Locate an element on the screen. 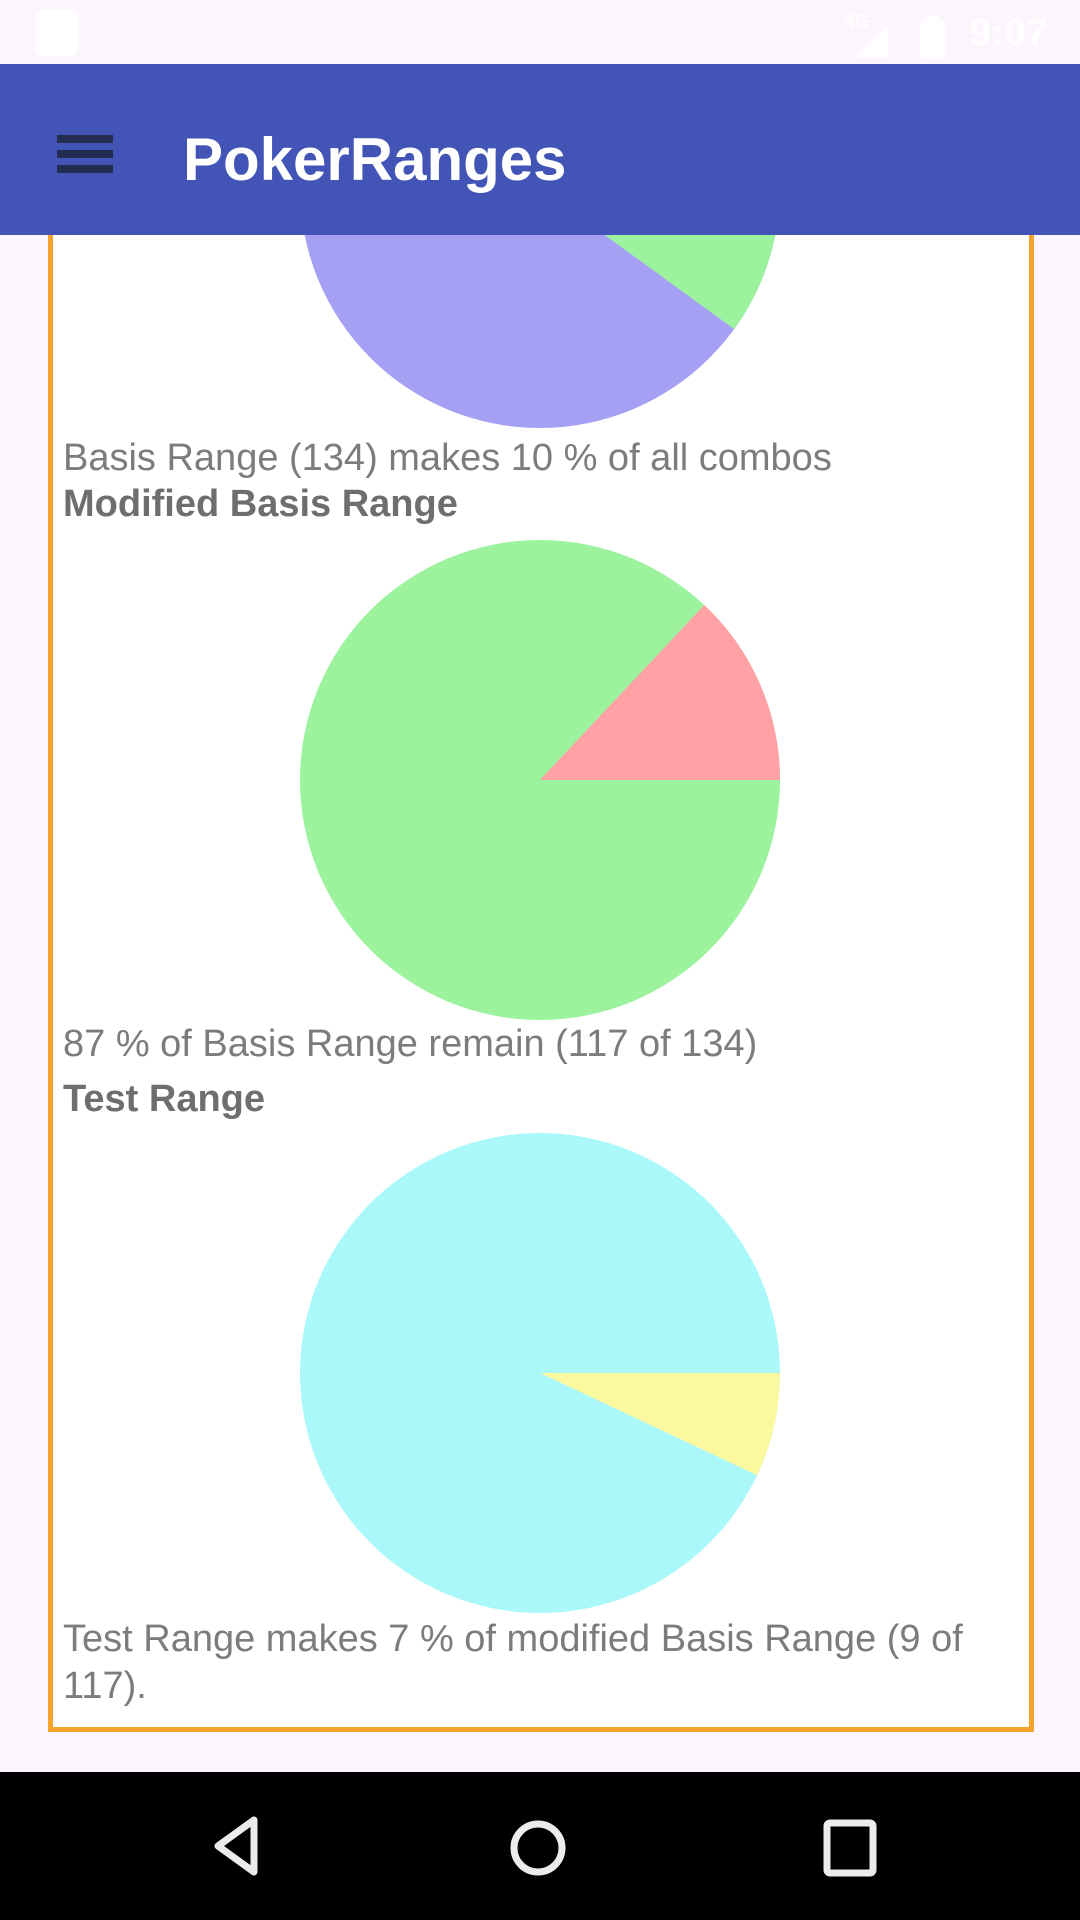 Image resolution: width=1080 pixels, height=1920 pixels. pie-chart-modified-basis-range is located at coordinates (540, 780).